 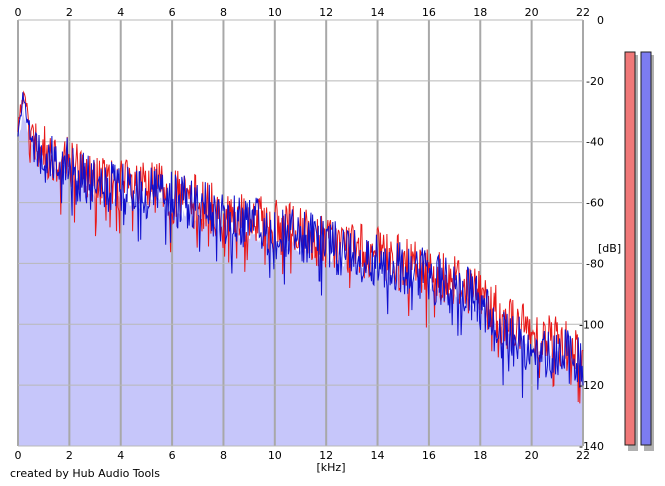 I want to click on x-tick-label-top: 20, so click(x=532, y=12).